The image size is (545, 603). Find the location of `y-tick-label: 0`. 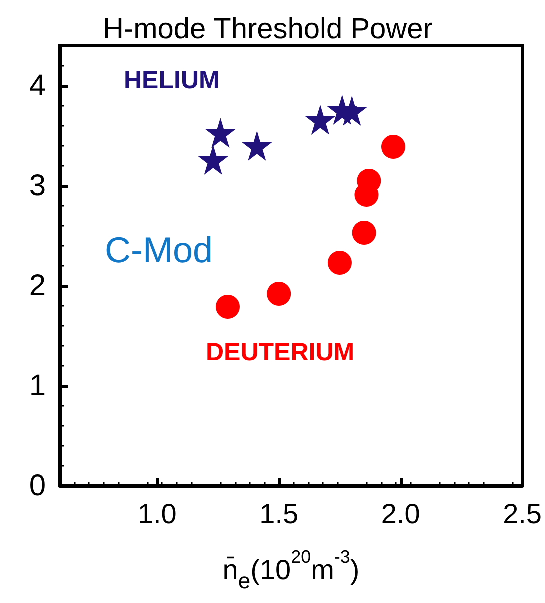

y-tick-label: 0 is located at coordinates (37, 486).